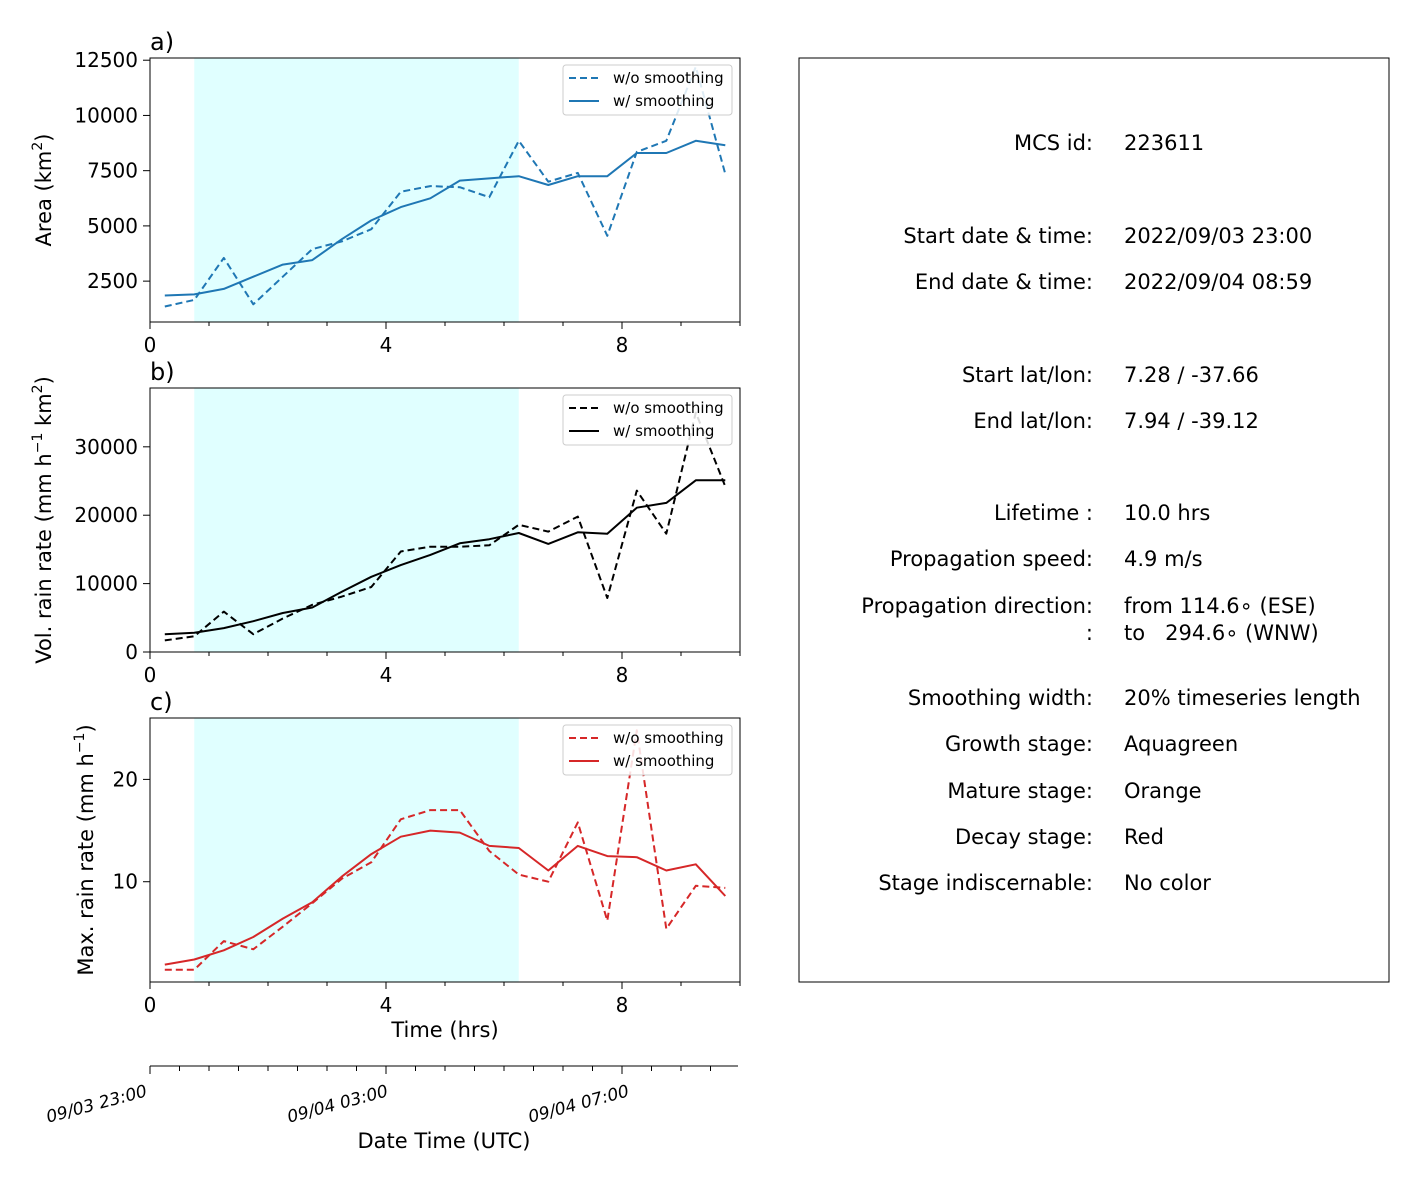 The height and width of the screenshot is (1181, 1419). I want to click on panel-b-xtick-label: 4, so click(386, 675).